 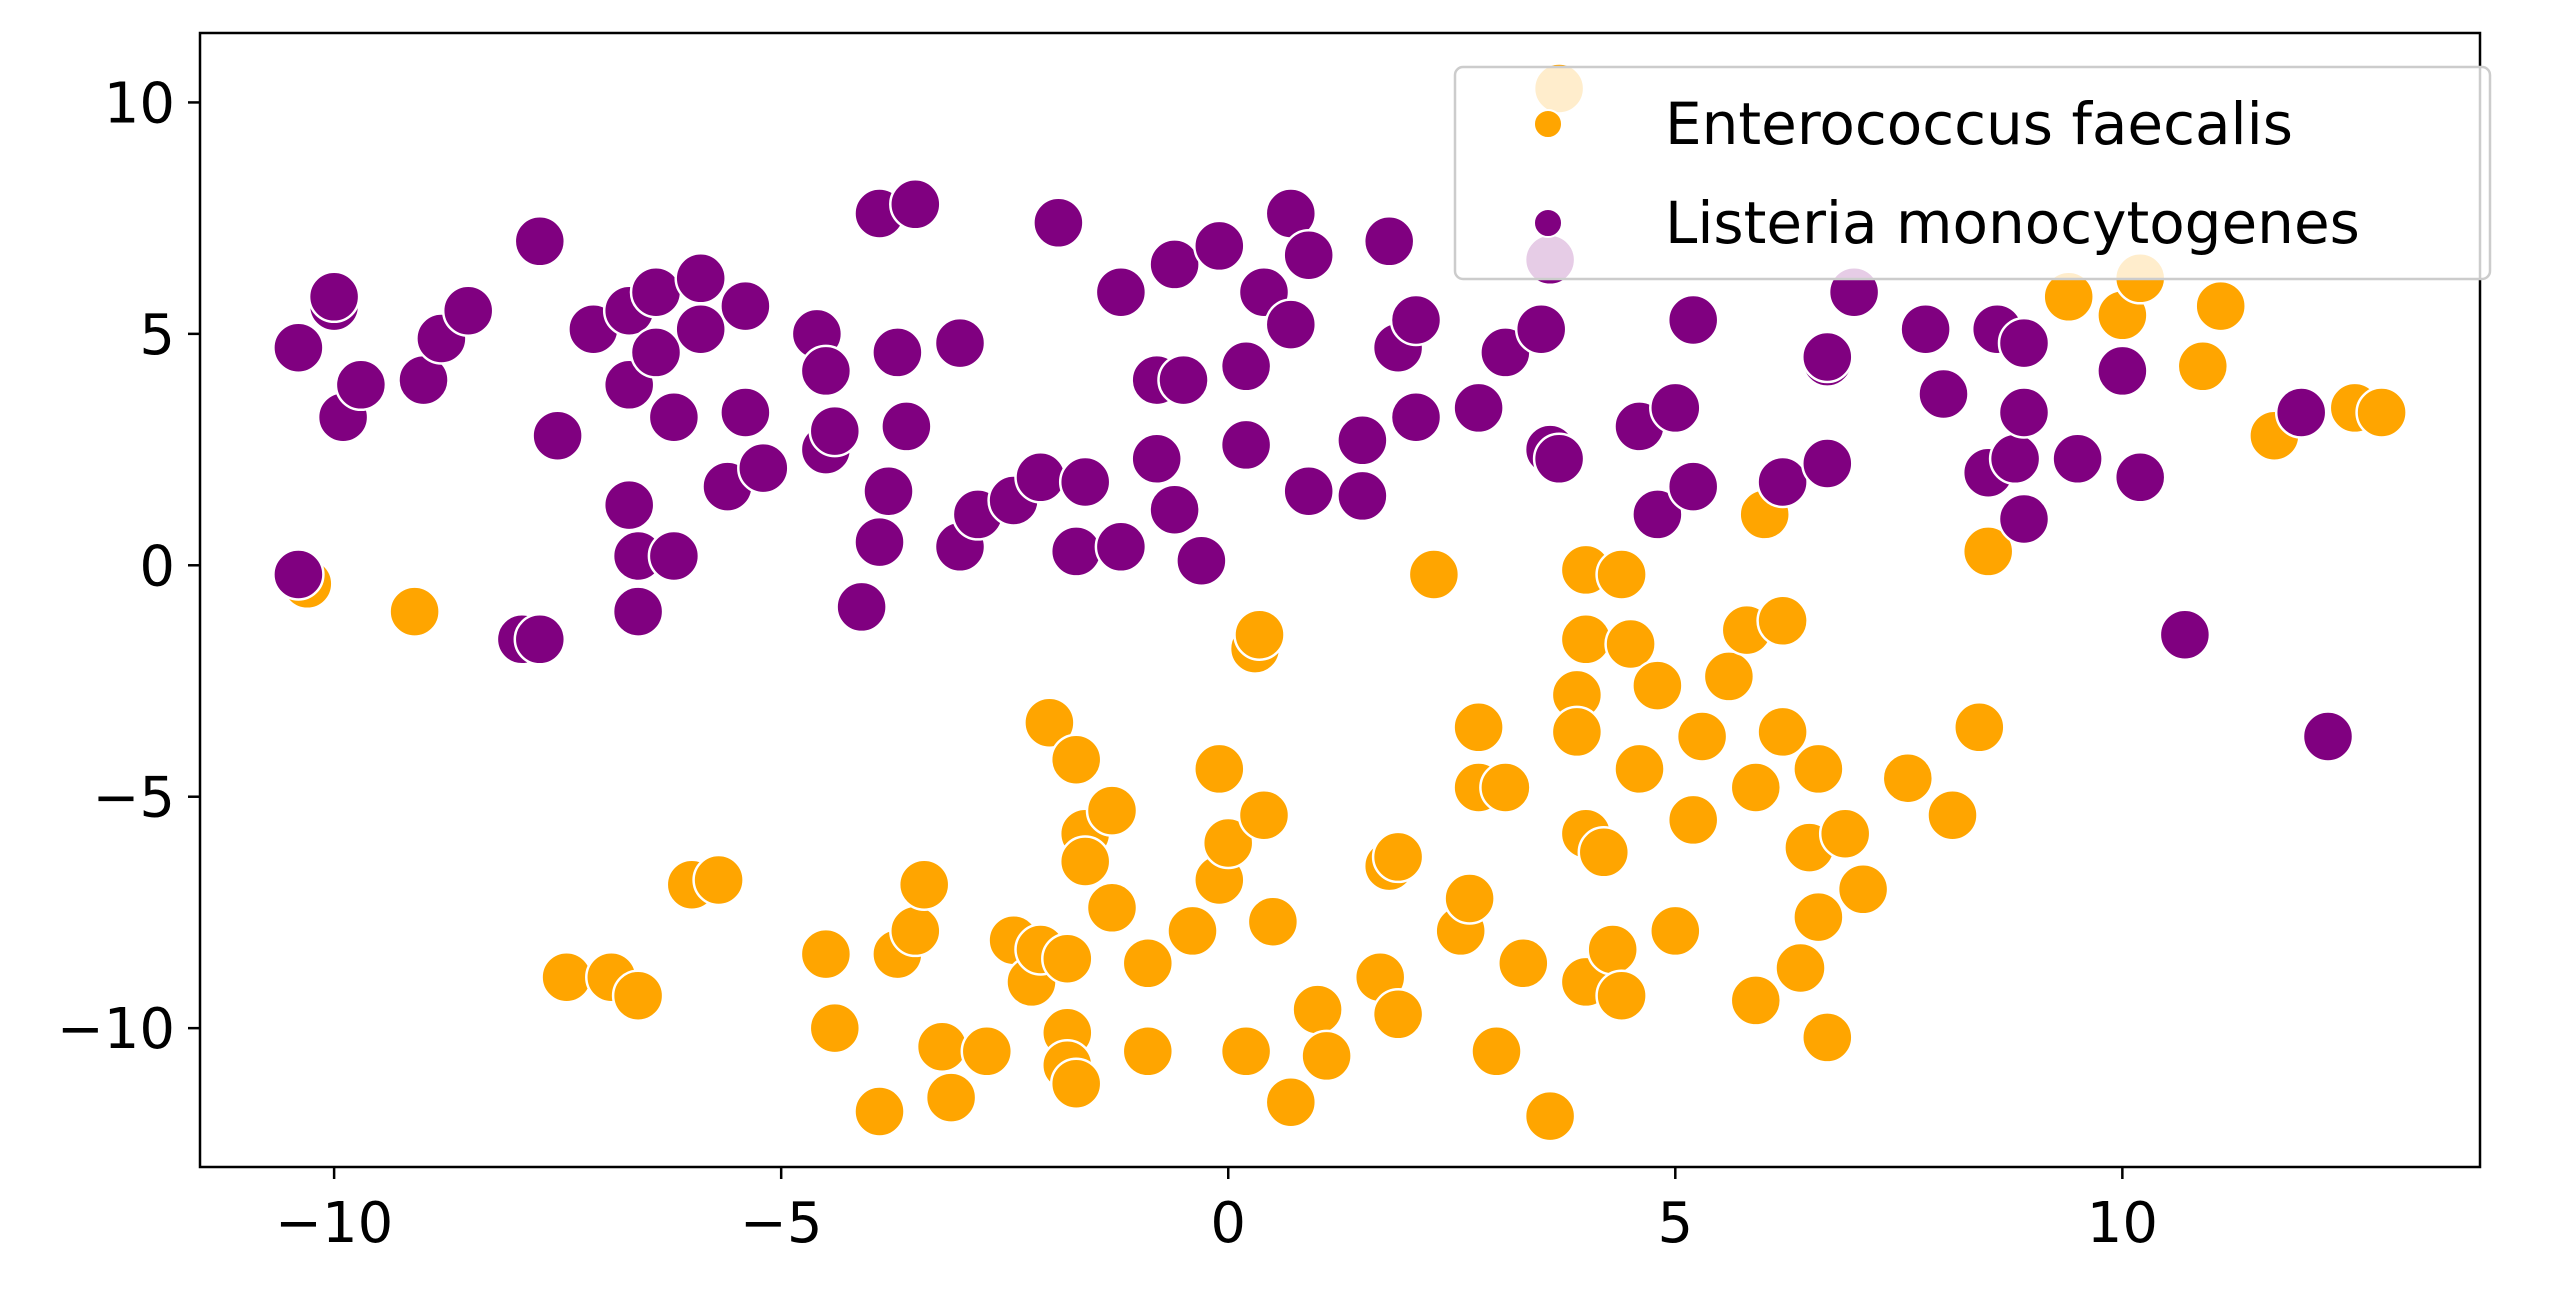 I want to click on x-tick-label: 0, so click(x=1228, y=1223).